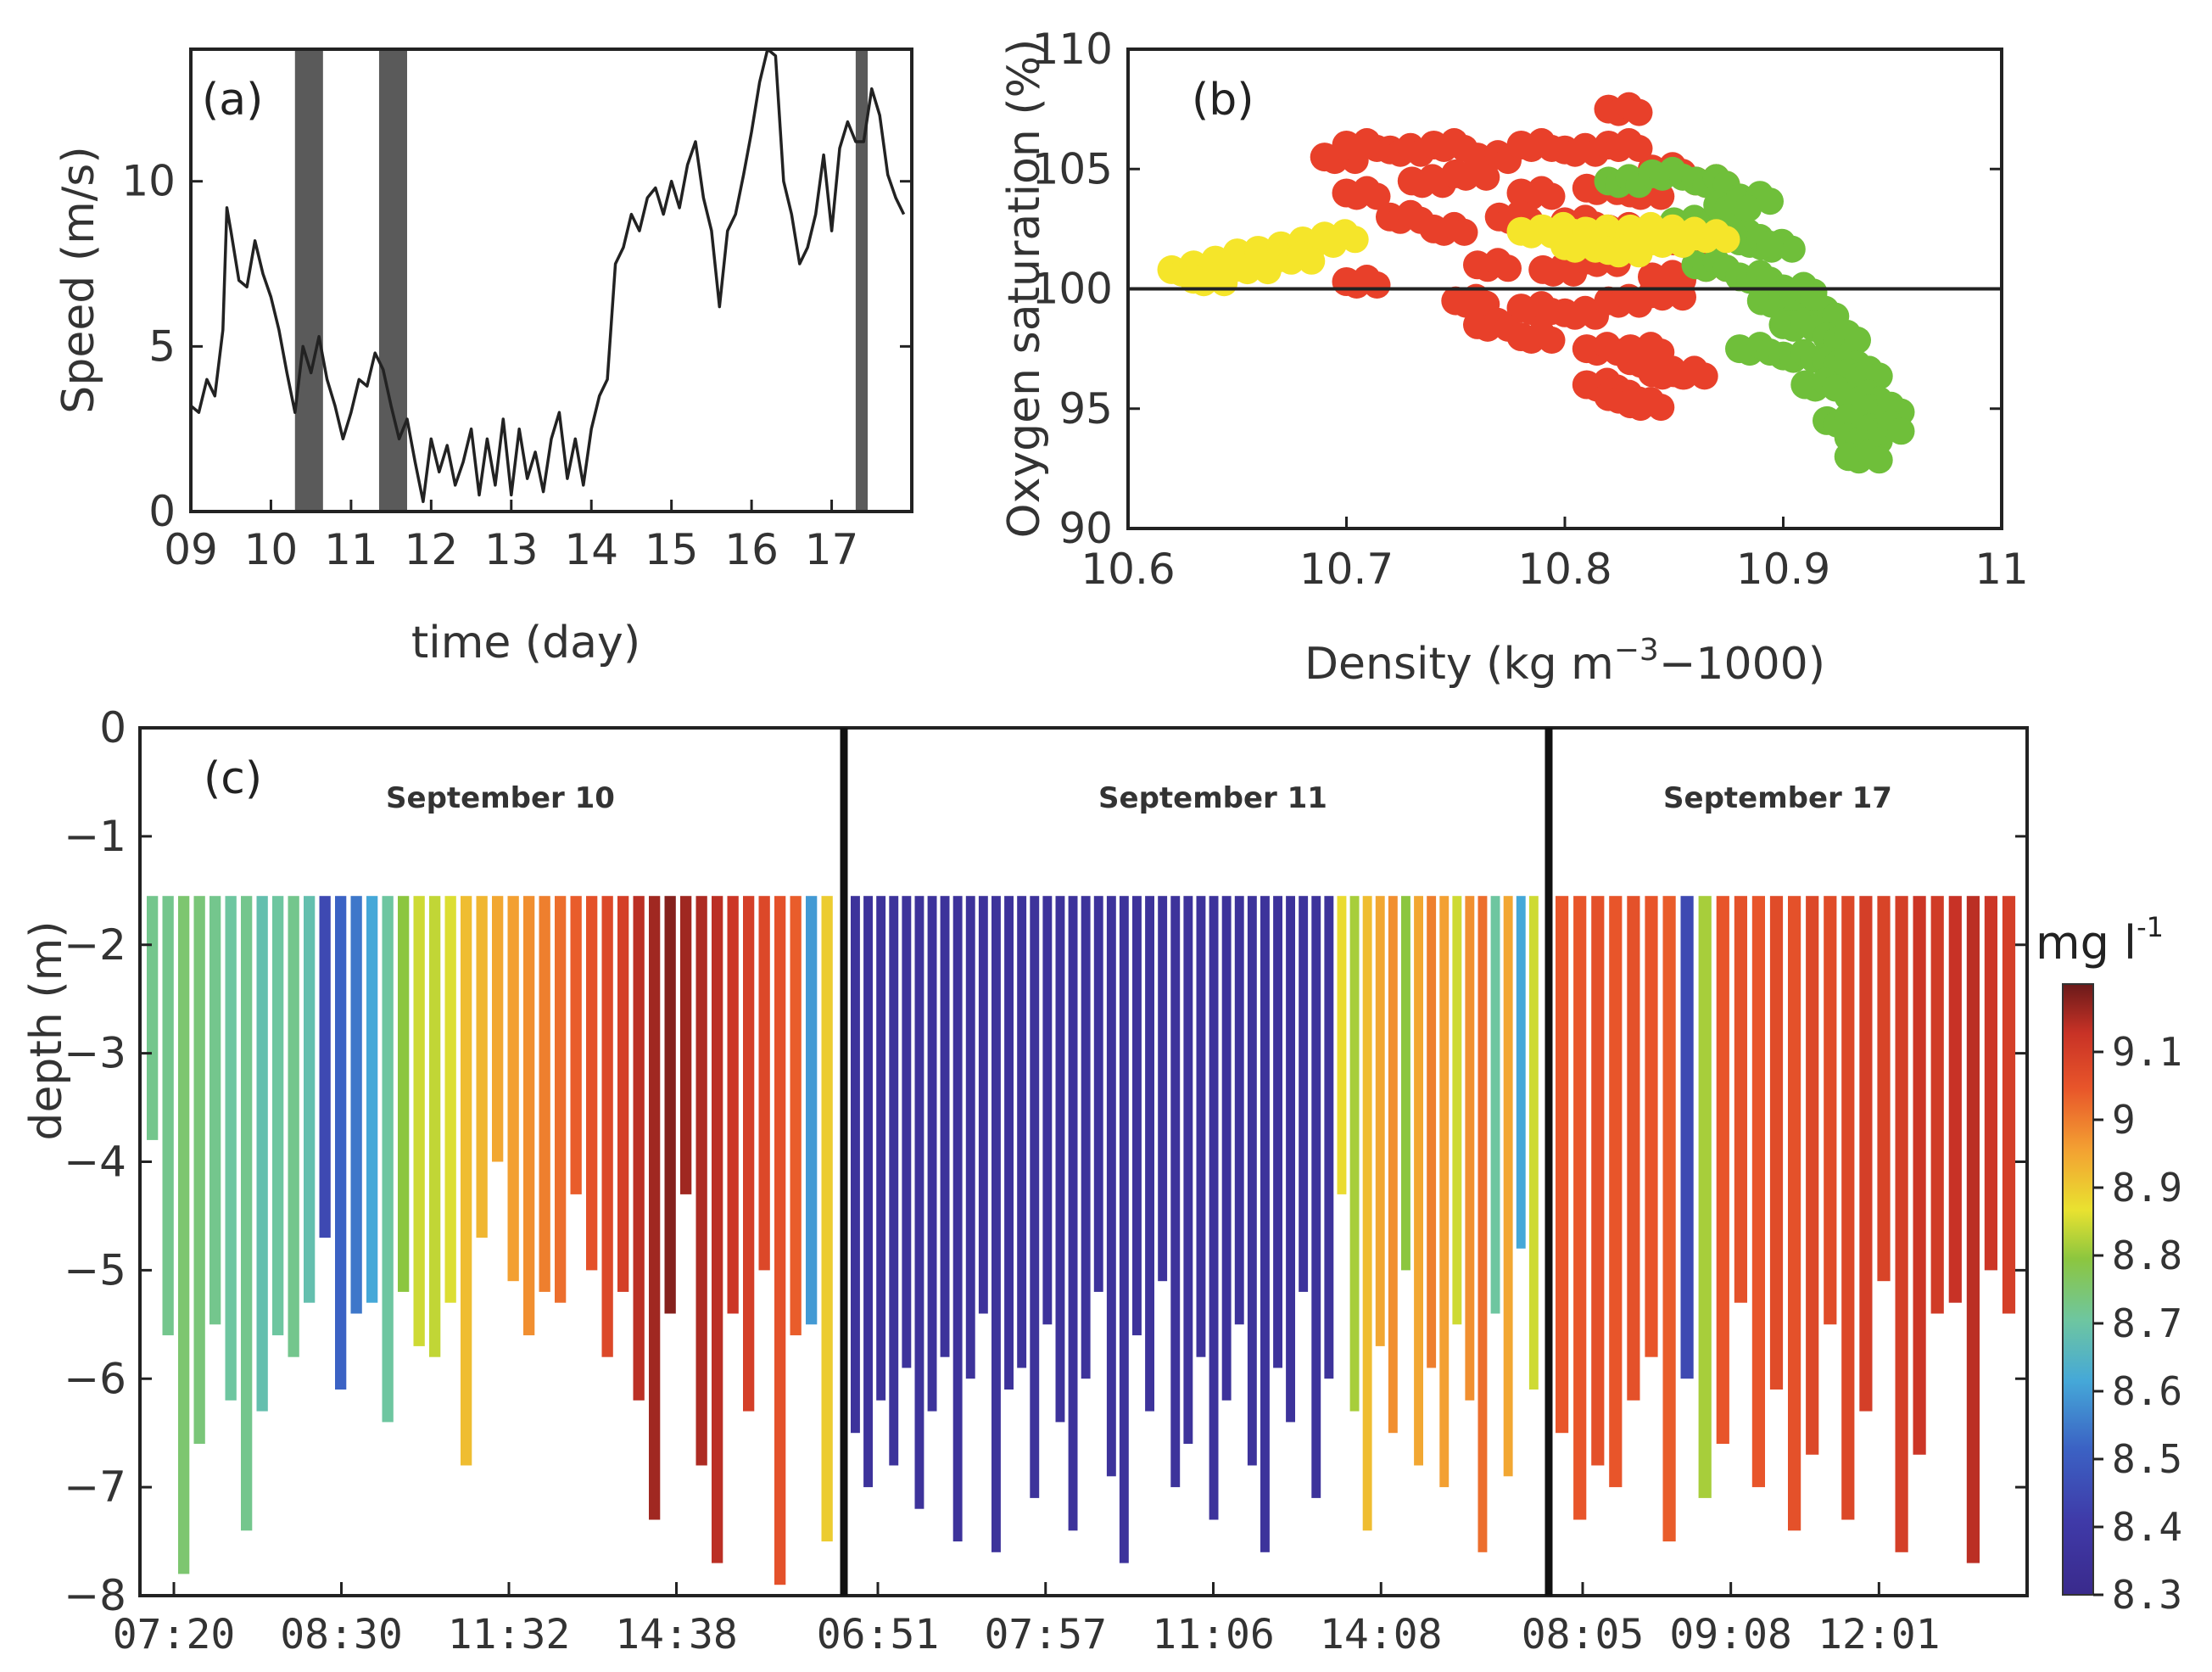 The image size is (2212, 1672). I want to click on oxygen-x-tick-label: 10.6, so click(1128, 569).